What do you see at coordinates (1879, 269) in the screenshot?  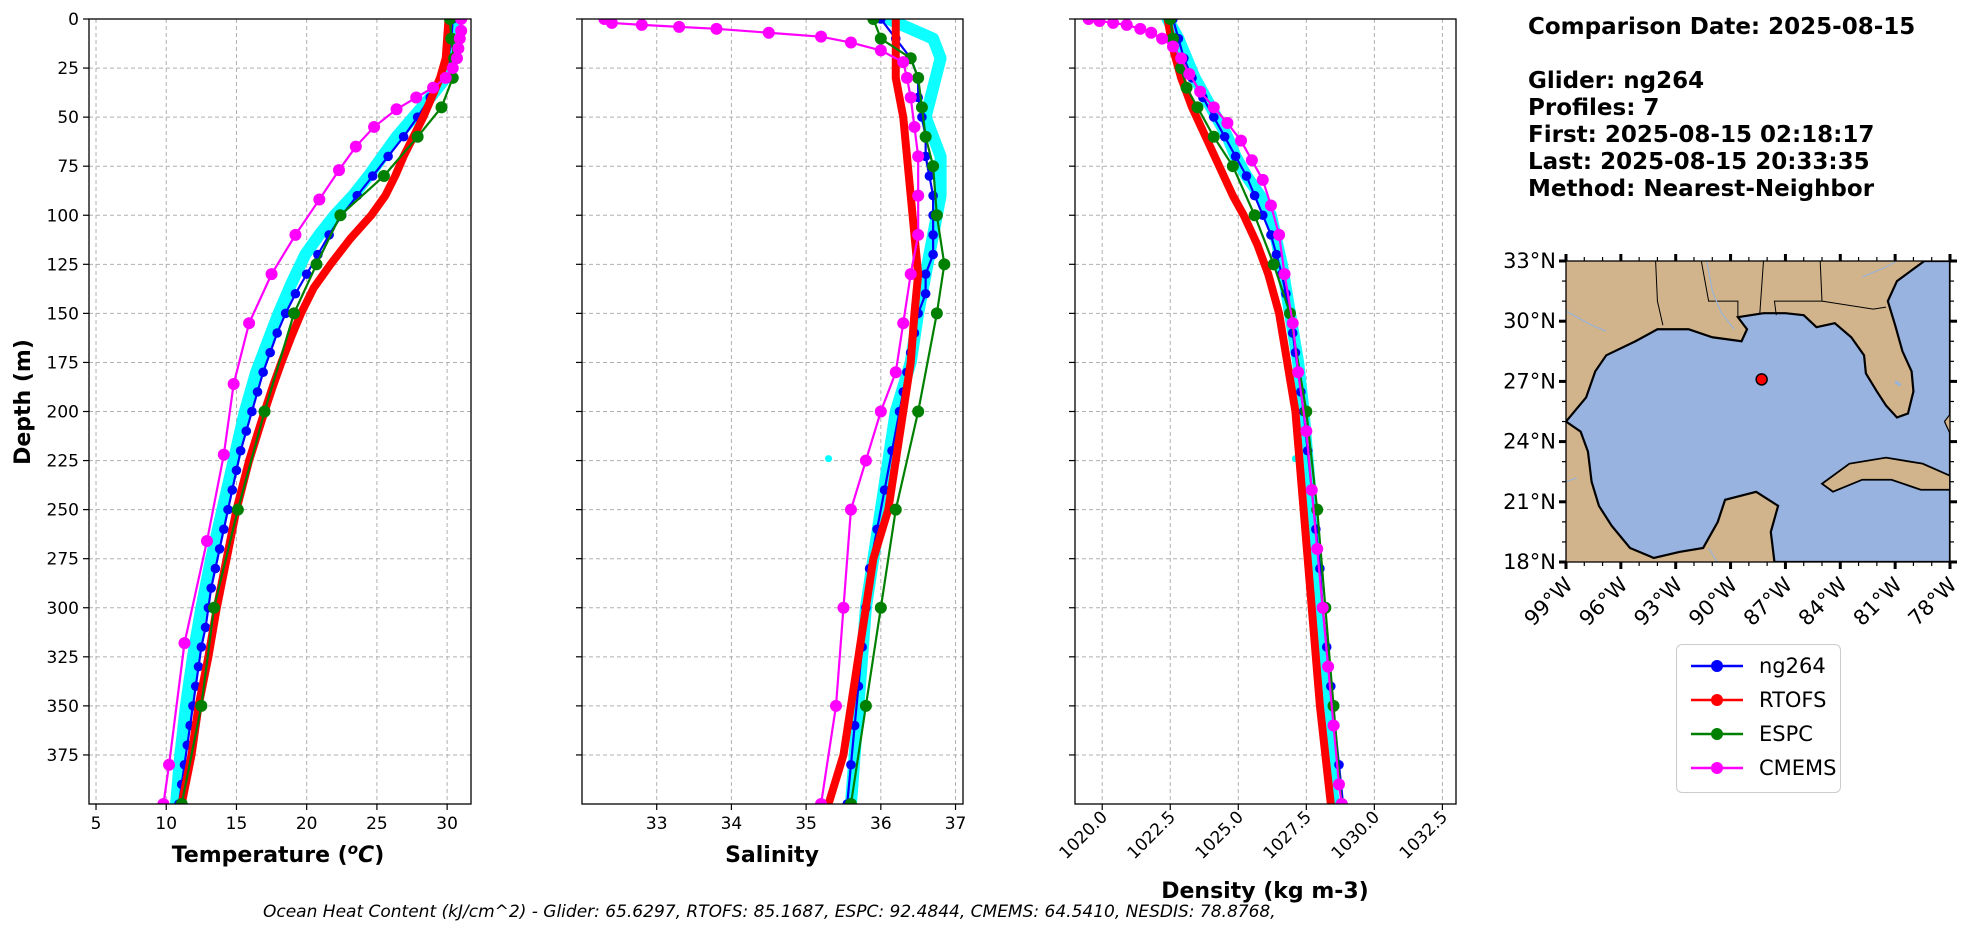 I see `river` at bounding box center [1879, 269].